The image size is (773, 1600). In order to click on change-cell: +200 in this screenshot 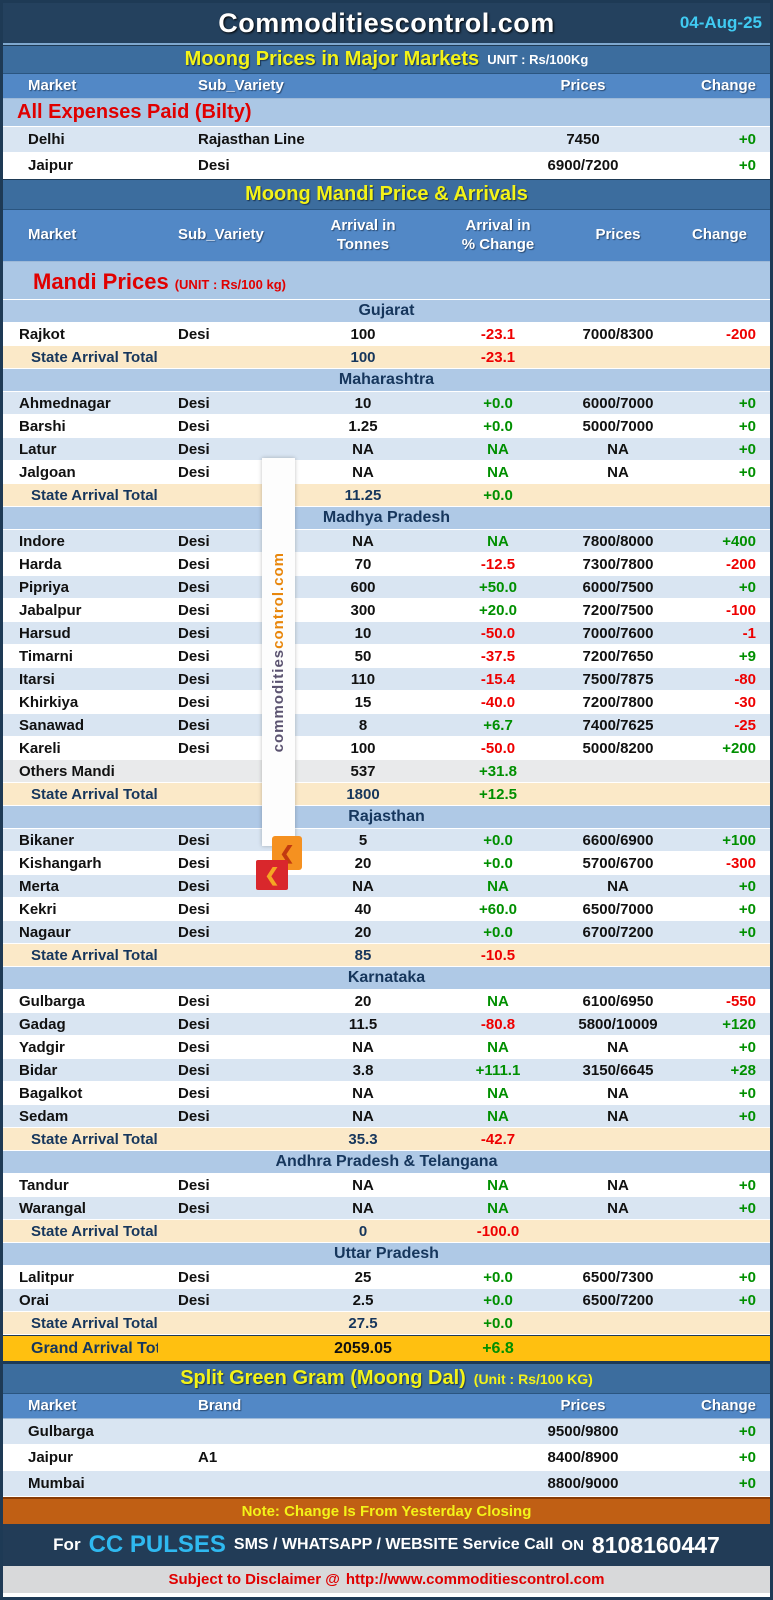, I will do `click(739, 748)`.